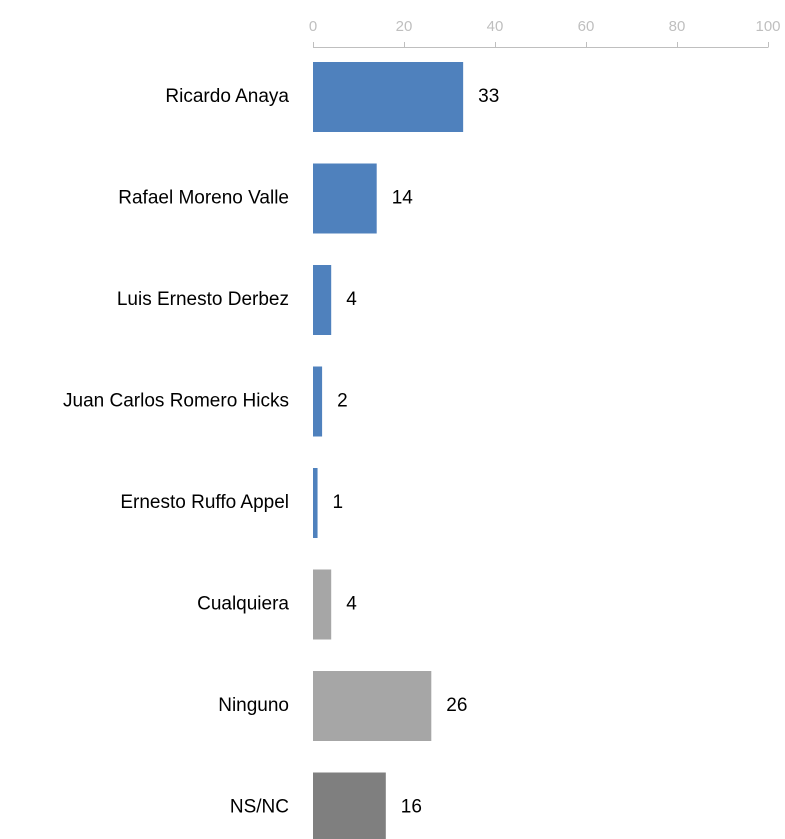 This screenshot has width=785, height=839. I want to click on data-label: 2, so click(342, 401).